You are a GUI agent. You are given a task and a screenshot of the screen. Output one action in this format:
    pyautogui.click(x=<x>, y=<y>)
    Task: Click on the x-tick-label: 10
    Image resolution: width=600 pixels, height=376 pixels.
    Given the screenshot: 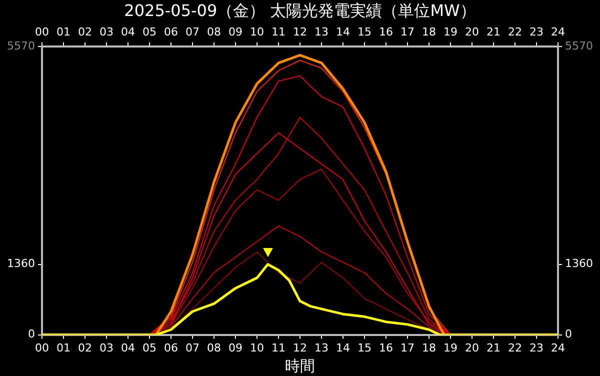 What is the action you would take?
    pyautogui.click(x=257, y=347)
    